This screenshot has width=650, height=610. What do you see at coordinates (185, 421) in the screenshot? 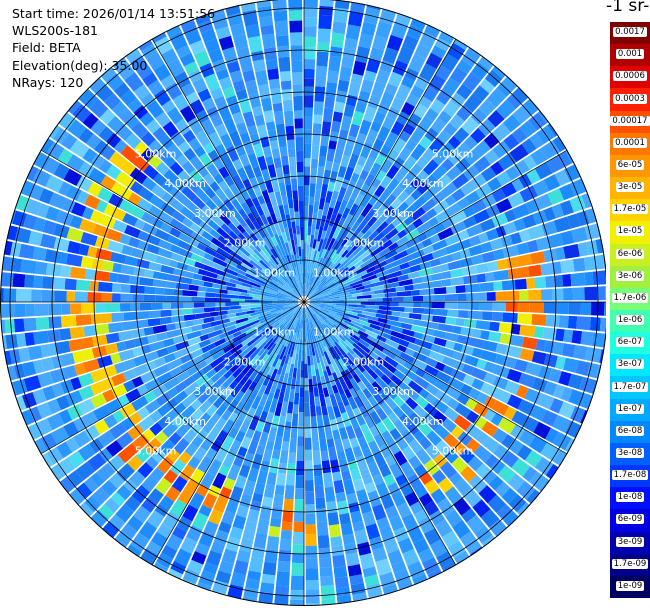
I see `range-ring-label: 4.00km` at bounding box center [185, 421].